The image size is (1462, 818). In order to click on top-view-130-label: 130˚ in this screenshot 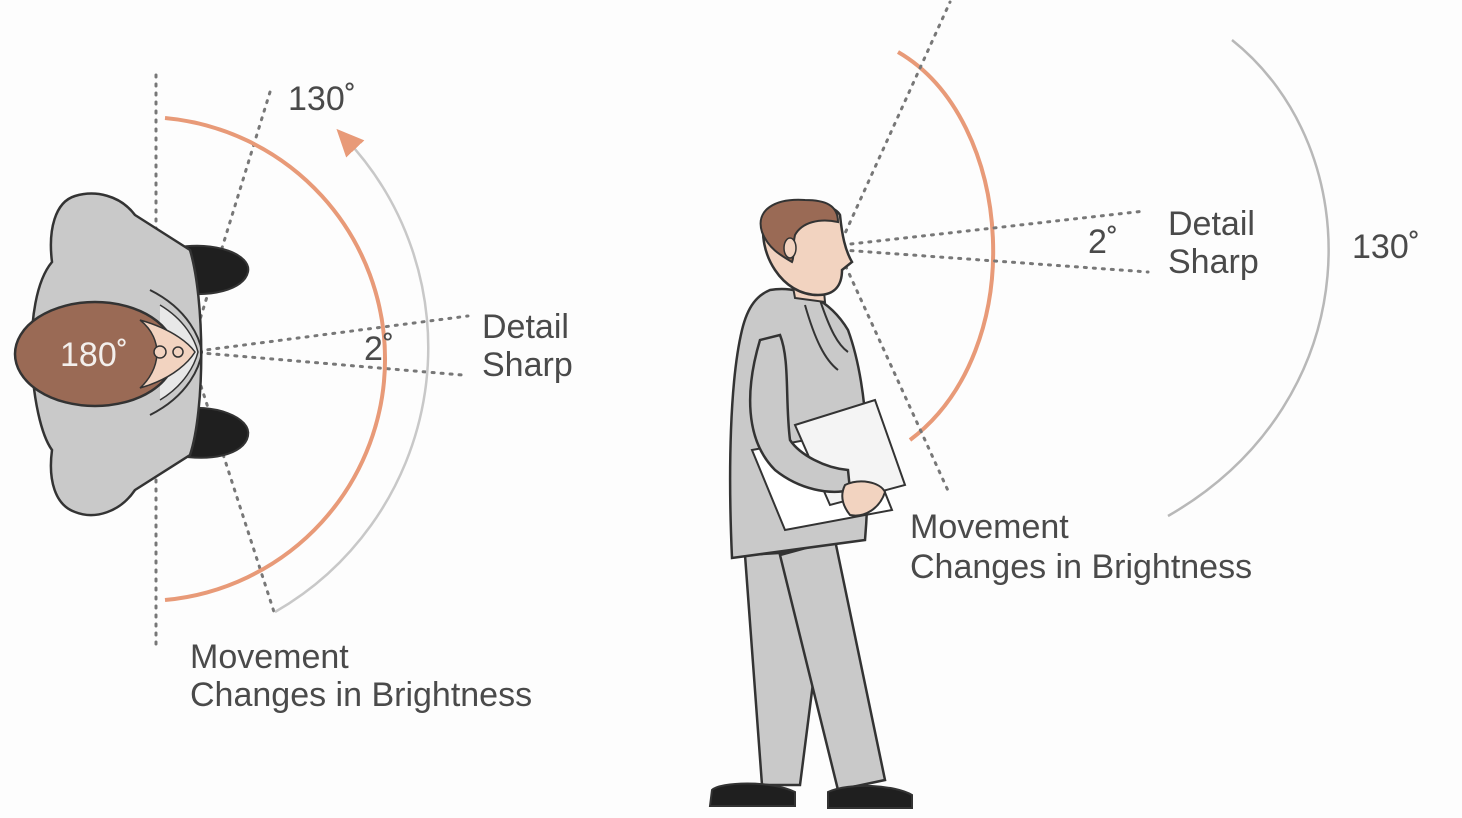, I will do `click(322, 99)`.